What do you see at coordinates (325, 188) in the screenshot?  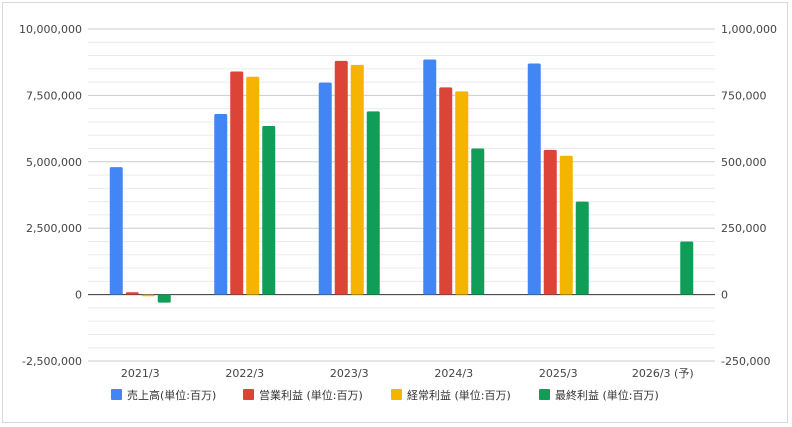 I see `bar-2023/3-series-0` at bounding box center [325, 188].